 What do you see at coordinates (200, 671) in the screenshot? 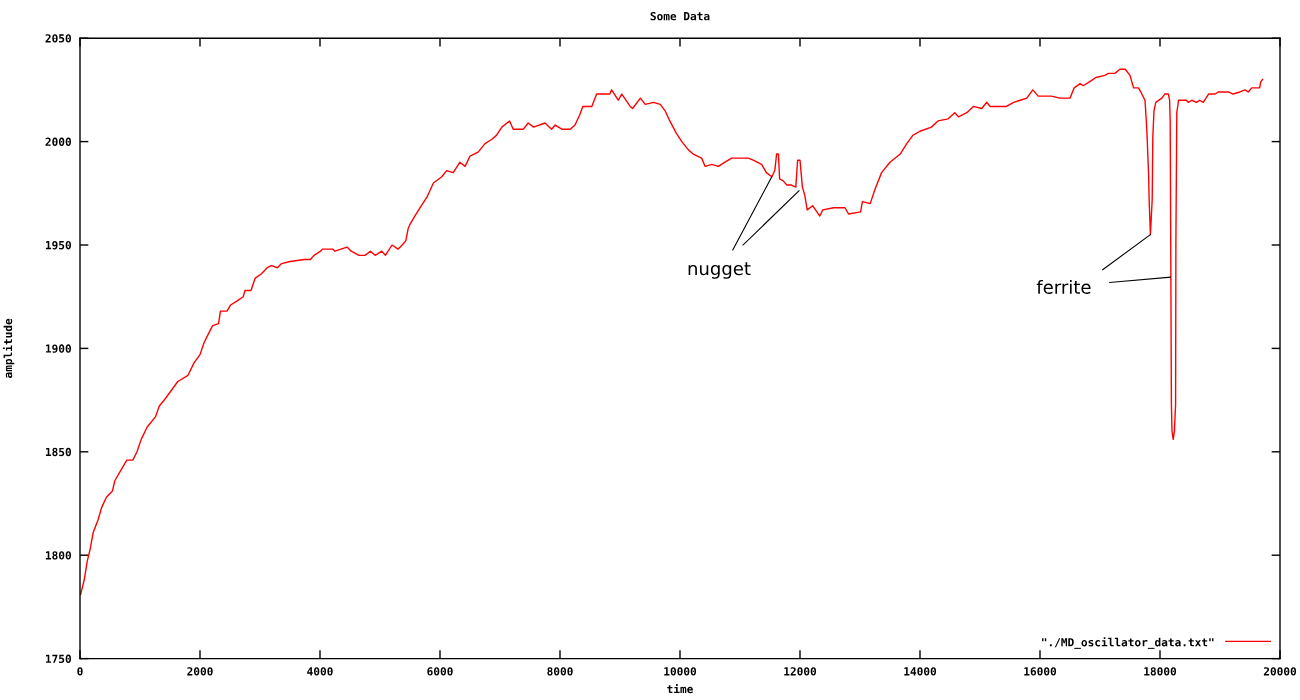
I see `x-tick-label: 2000` at bounding box center [200, 671].